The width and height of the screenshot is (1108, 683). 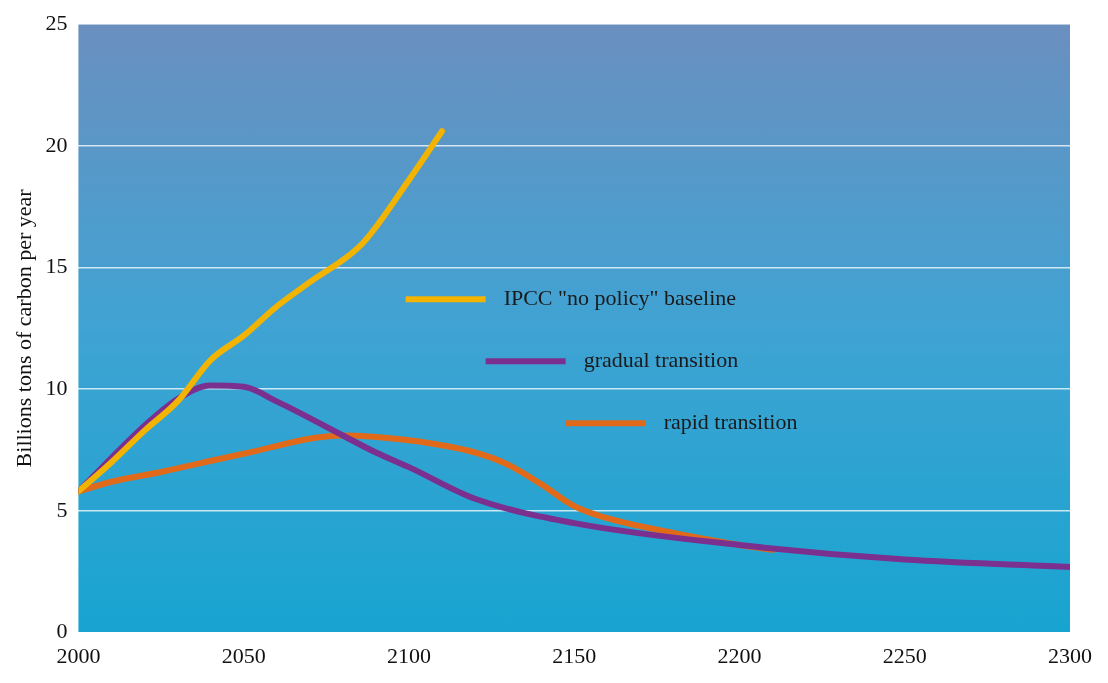 What do you see at coordinates (56, 144) in the screenshot?
I see `y-tick-label: 20` at bounding box center [56, 144].